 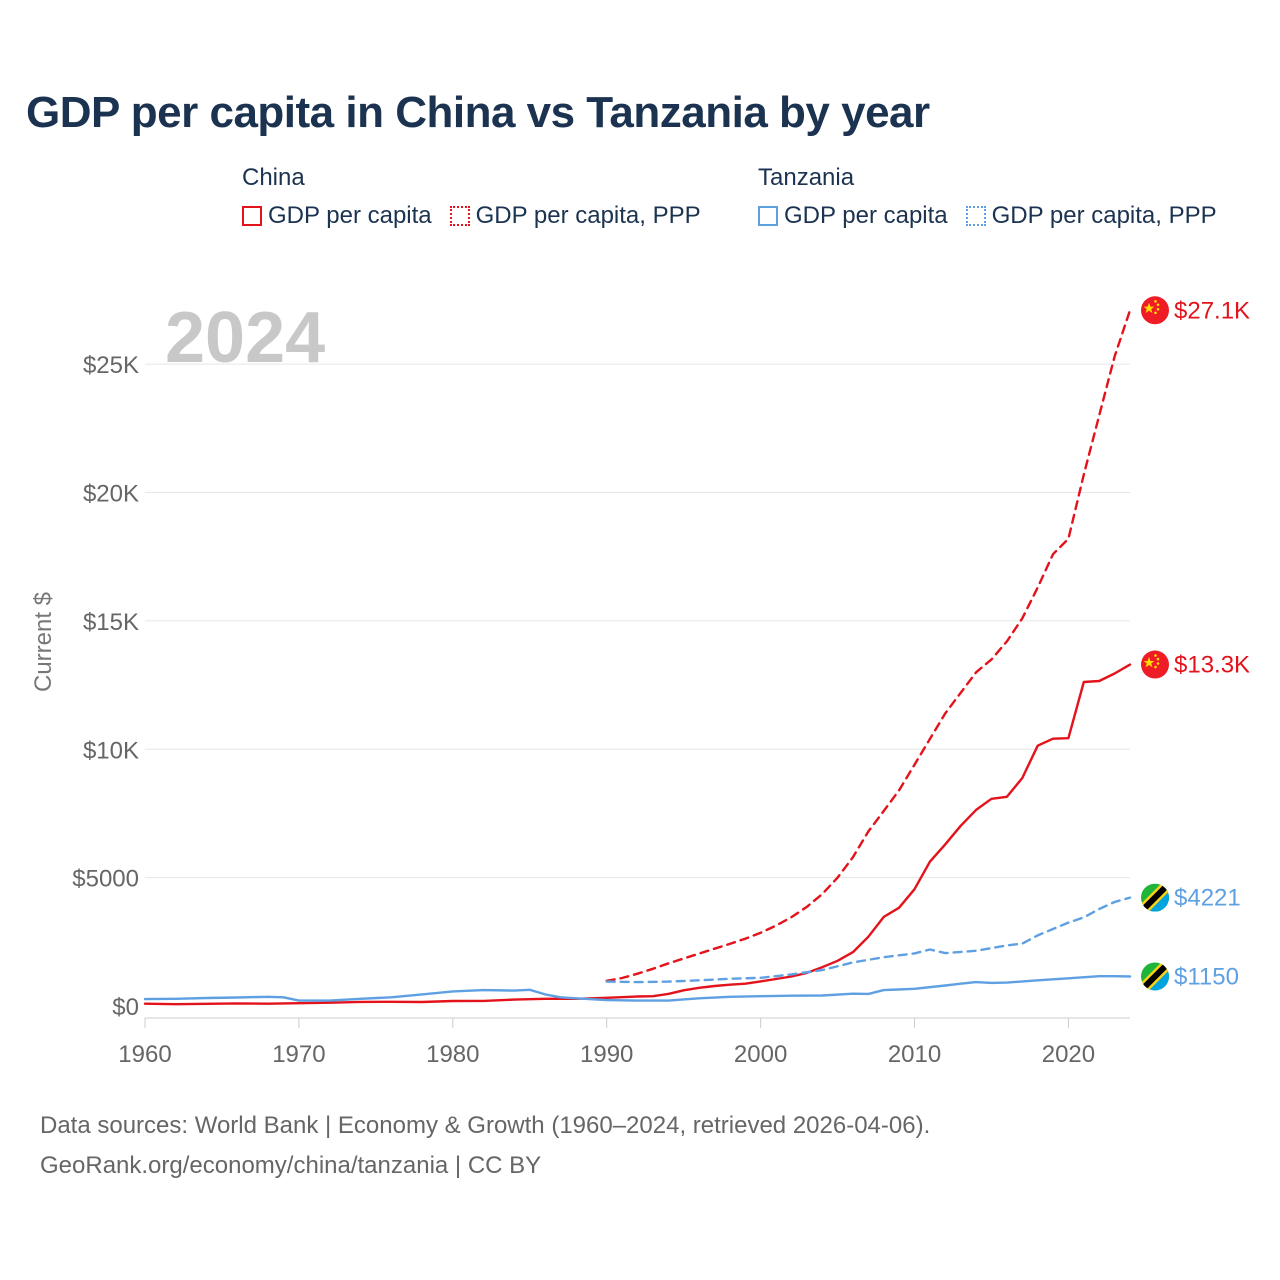 I want to click on y-axis-title: Current $, so click(x=43, y=642).